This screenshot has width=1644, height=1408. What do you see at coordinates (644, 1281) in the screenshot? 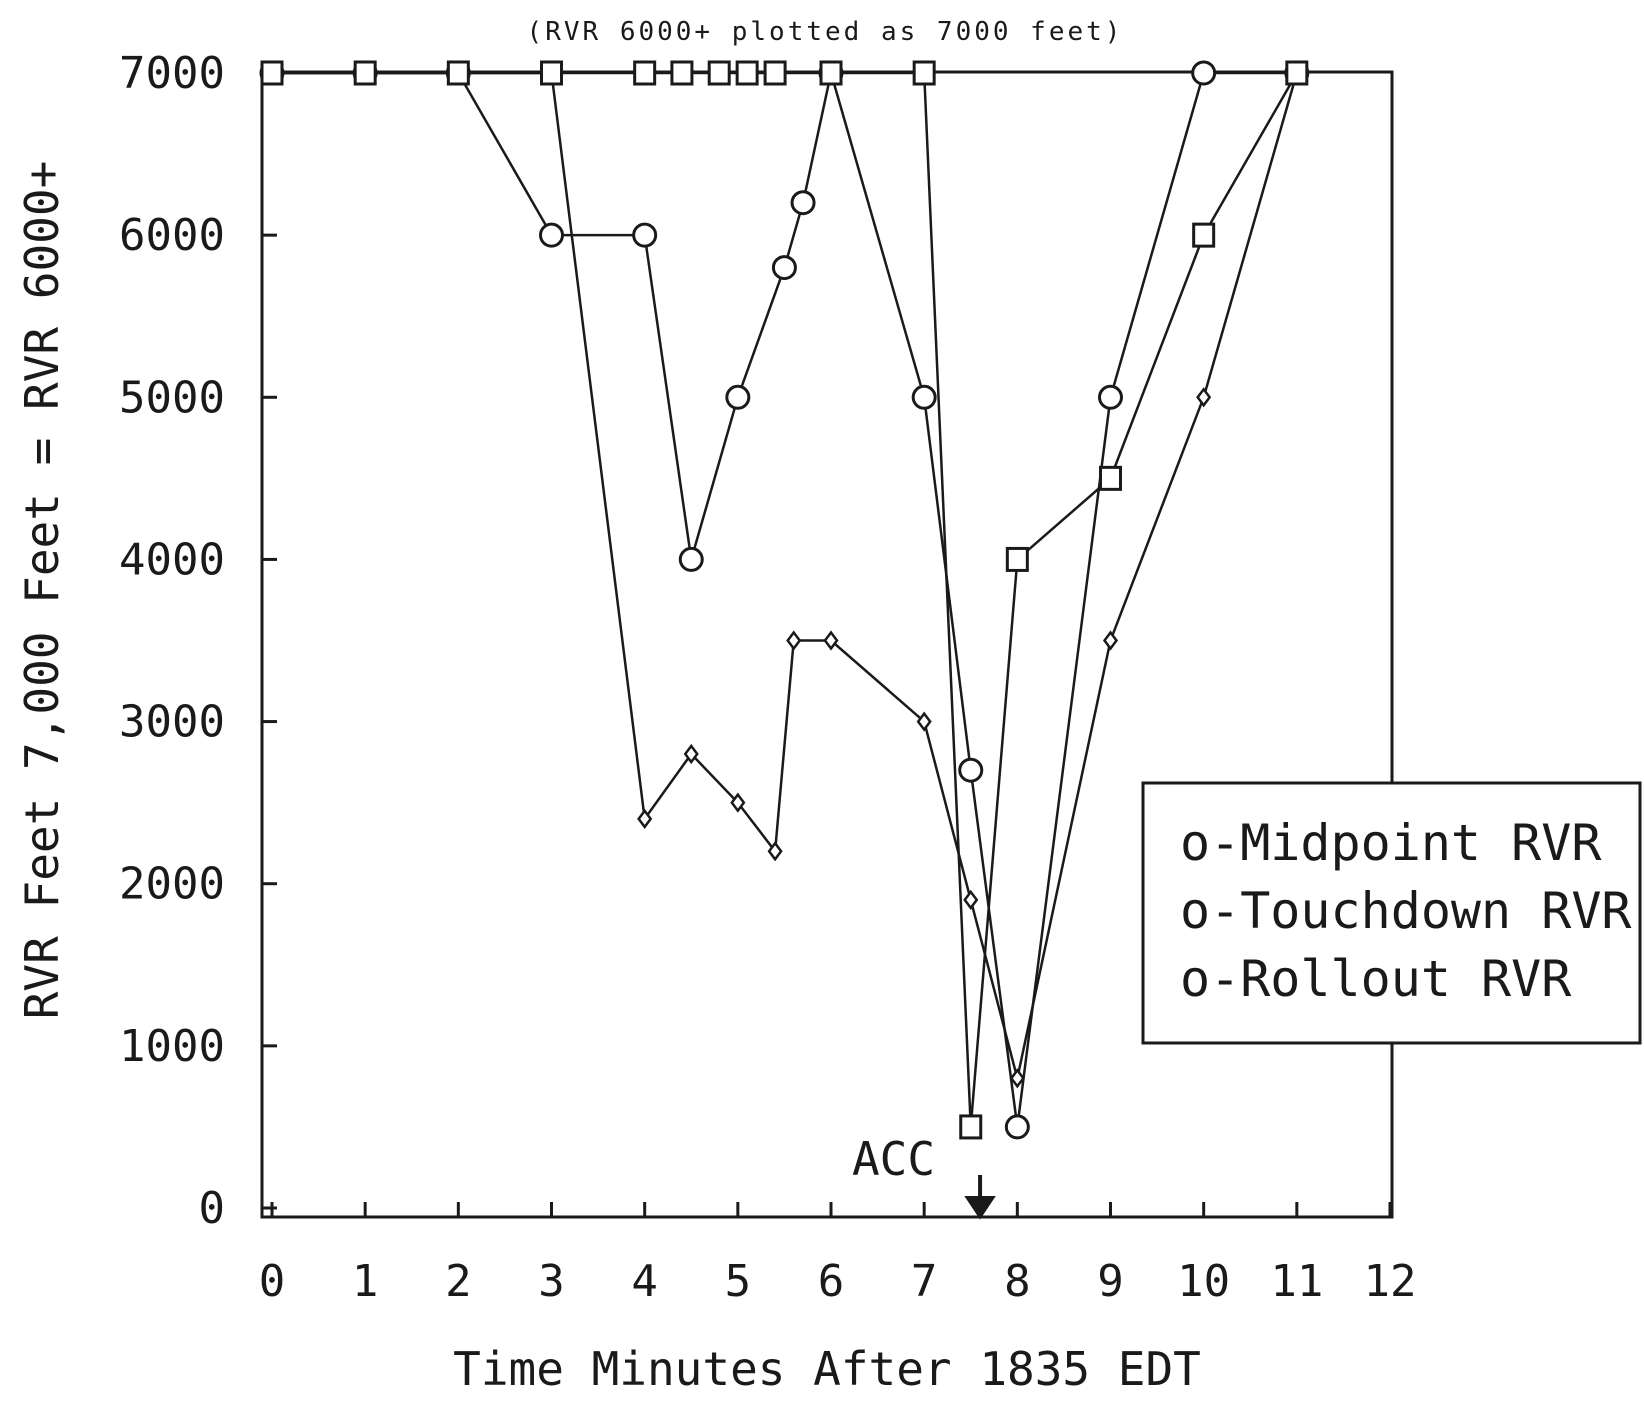
I see `x-tick-label: 4` at bounding box center [644, 1281].